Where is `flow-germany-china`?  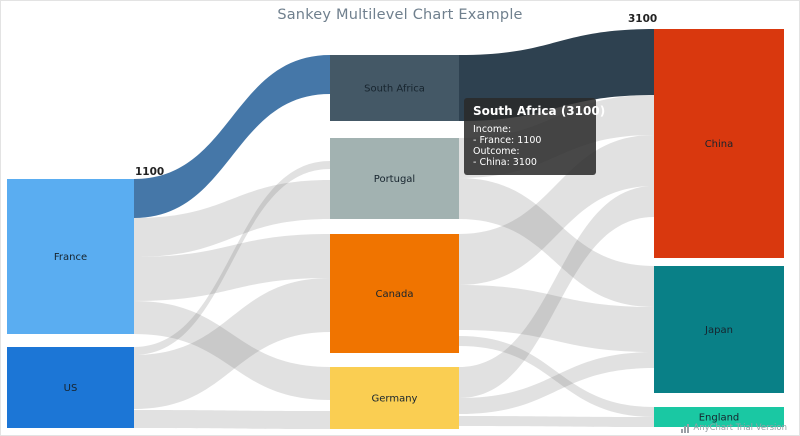
flow-germany-china is located at coordinates (556, 292).